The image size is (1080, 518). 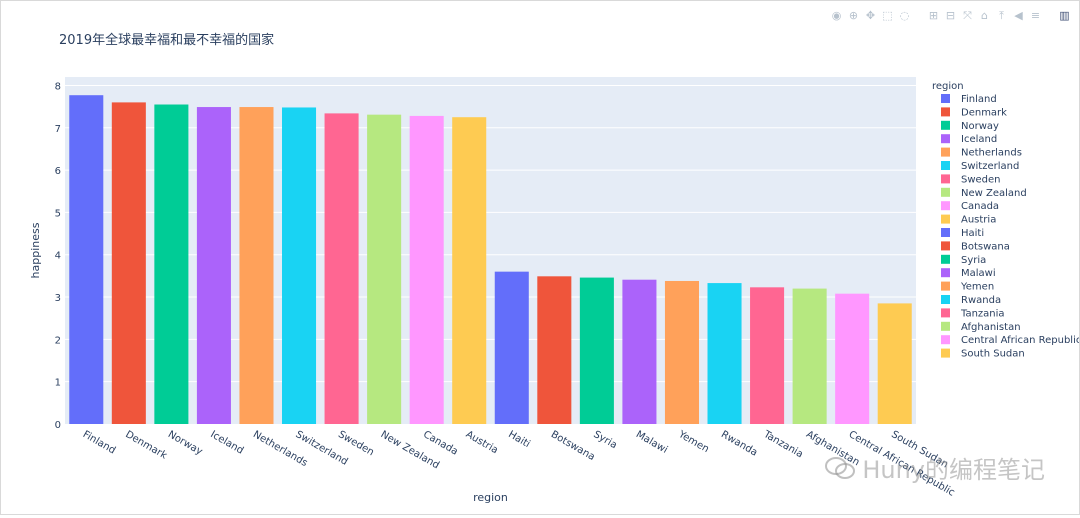 What do you see at coordinates (853, 15) in the screenshot?
I see `zoom-icon: ⊕` at bounding box center [853, 15].